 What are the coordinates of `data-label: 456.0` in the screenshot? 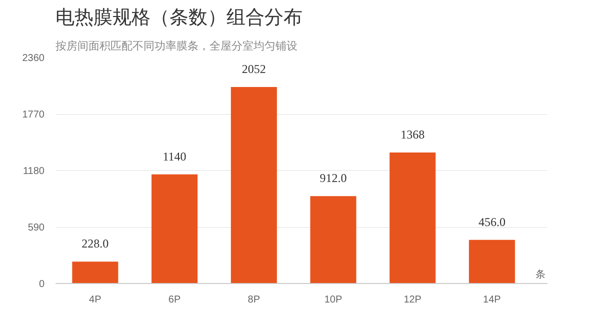 It's located at (492, 221).